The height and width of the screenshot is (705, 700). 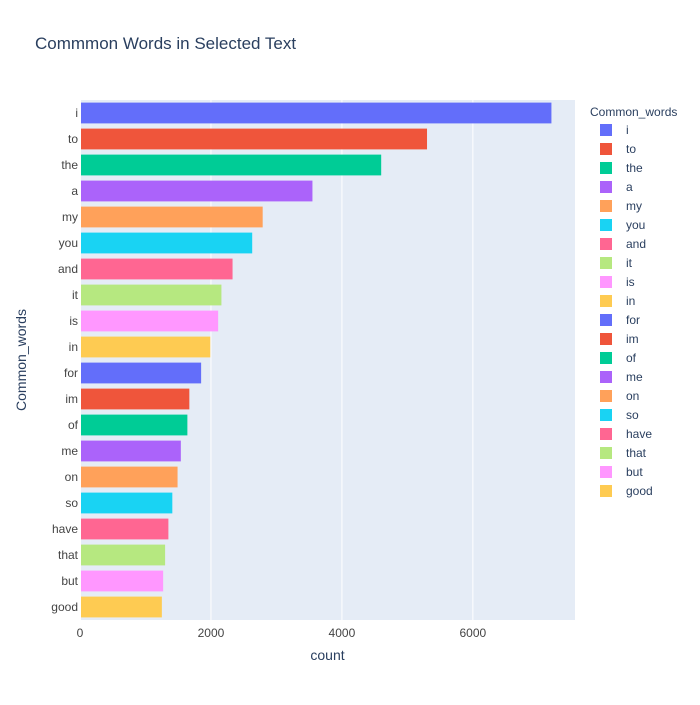 I want to click on legend-label: it, so click(x=629, y=263).